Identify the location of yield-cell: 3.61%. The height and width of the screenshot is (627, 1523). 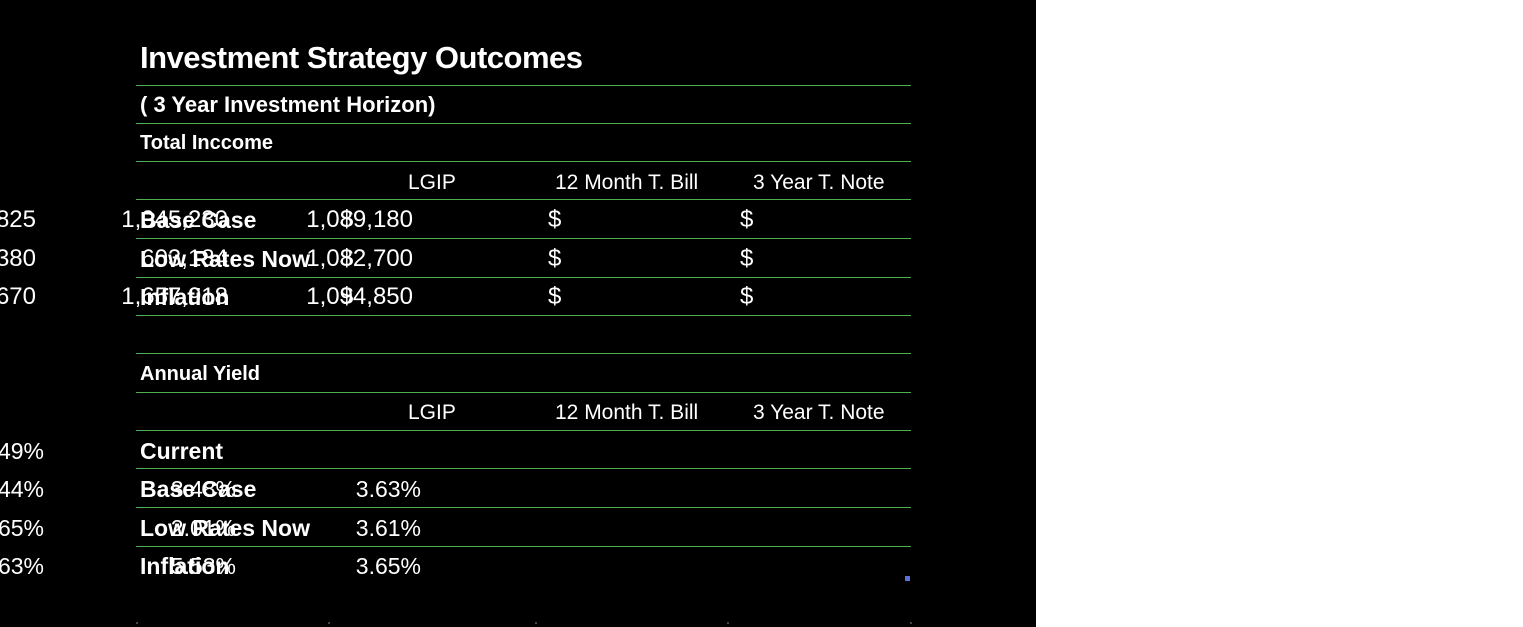
(388, 528).